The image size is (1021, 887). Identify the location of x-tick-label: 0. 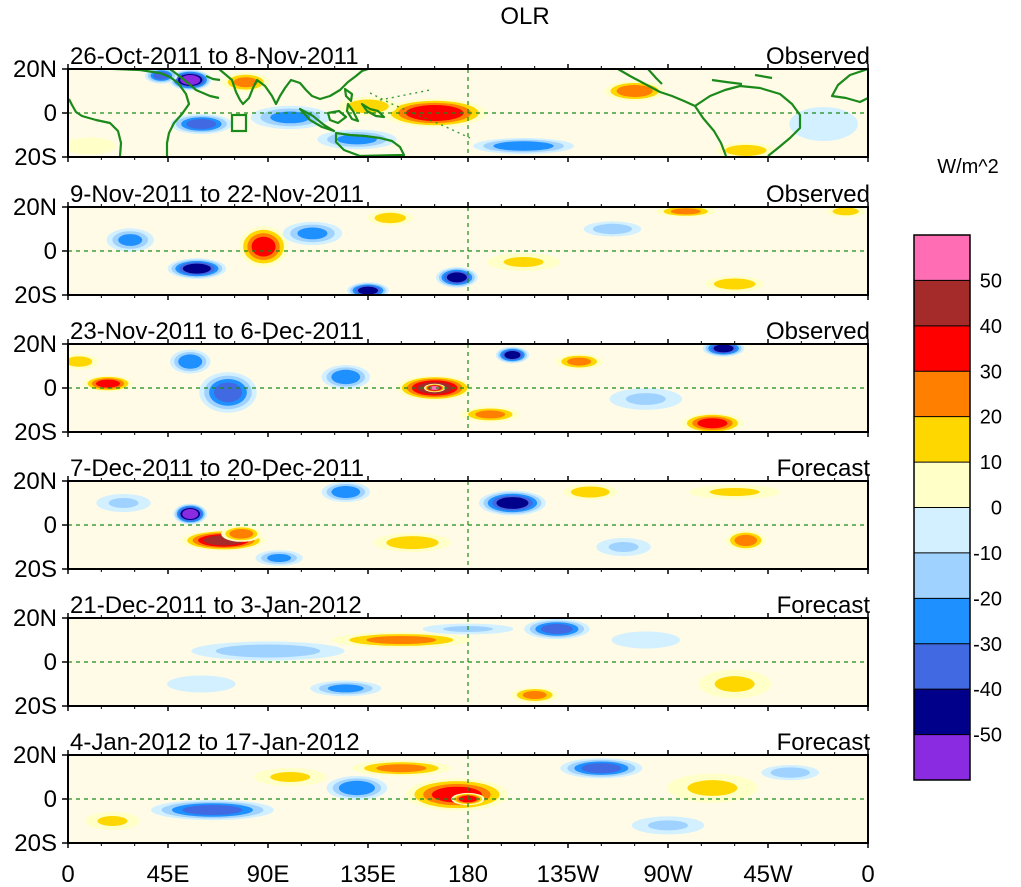
(867, 874).